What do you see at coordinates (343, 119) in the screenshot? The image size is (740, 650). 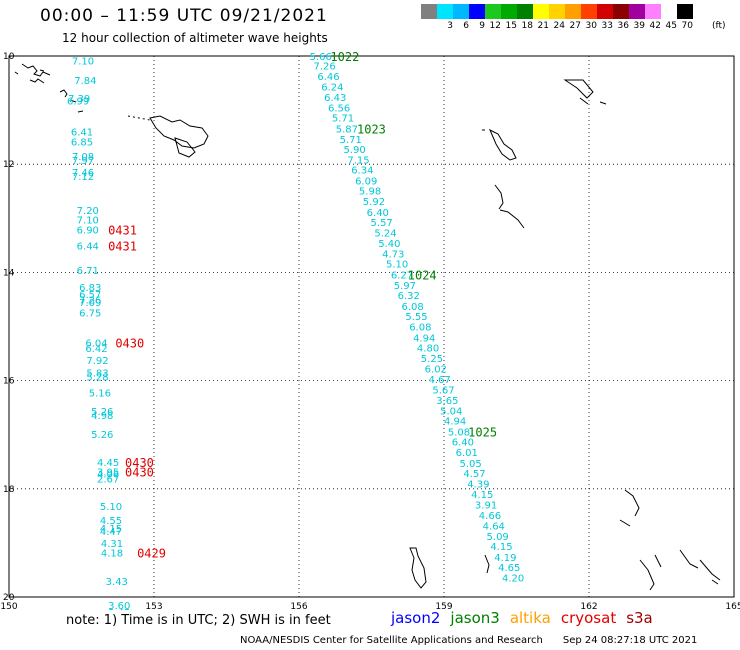 I see `swh-value: 5.71` at bounding box center [343, 119].